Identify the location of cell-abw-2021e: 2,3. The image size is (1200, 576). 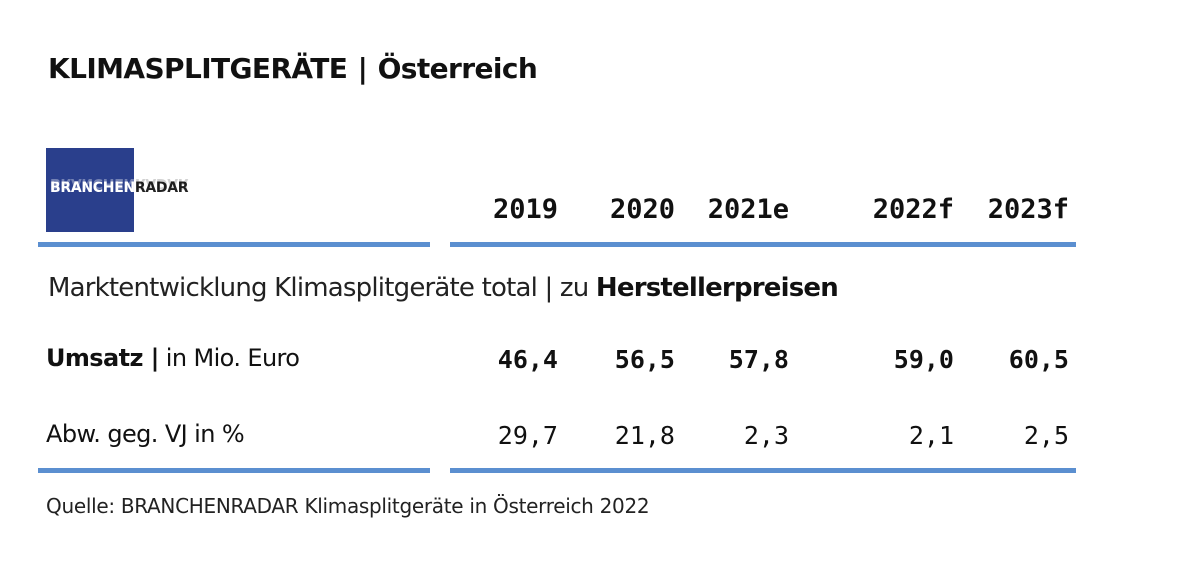
(766, 435).